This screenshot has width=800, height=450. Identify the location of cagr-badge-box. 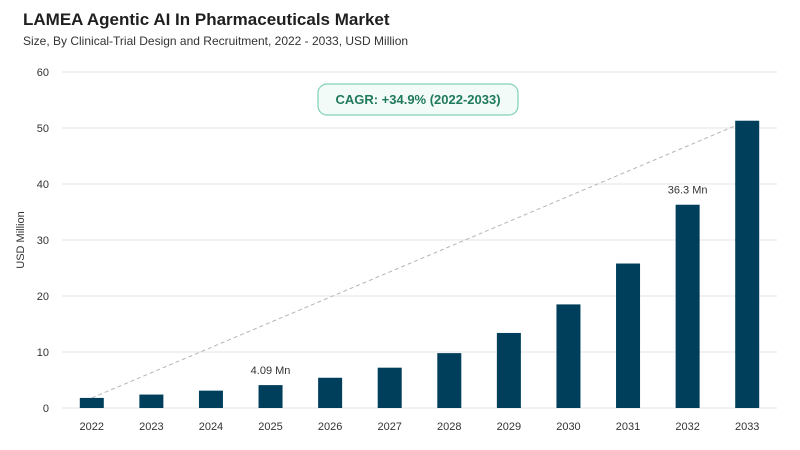
(418, 99).